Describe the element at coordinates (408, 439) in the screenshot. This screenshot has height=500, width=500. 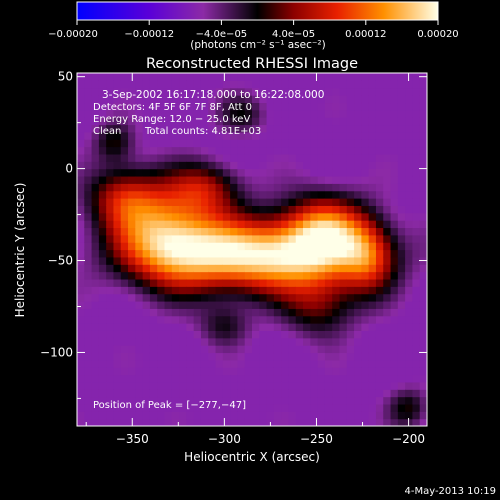
I see `x-tick-label: −200` at that location.